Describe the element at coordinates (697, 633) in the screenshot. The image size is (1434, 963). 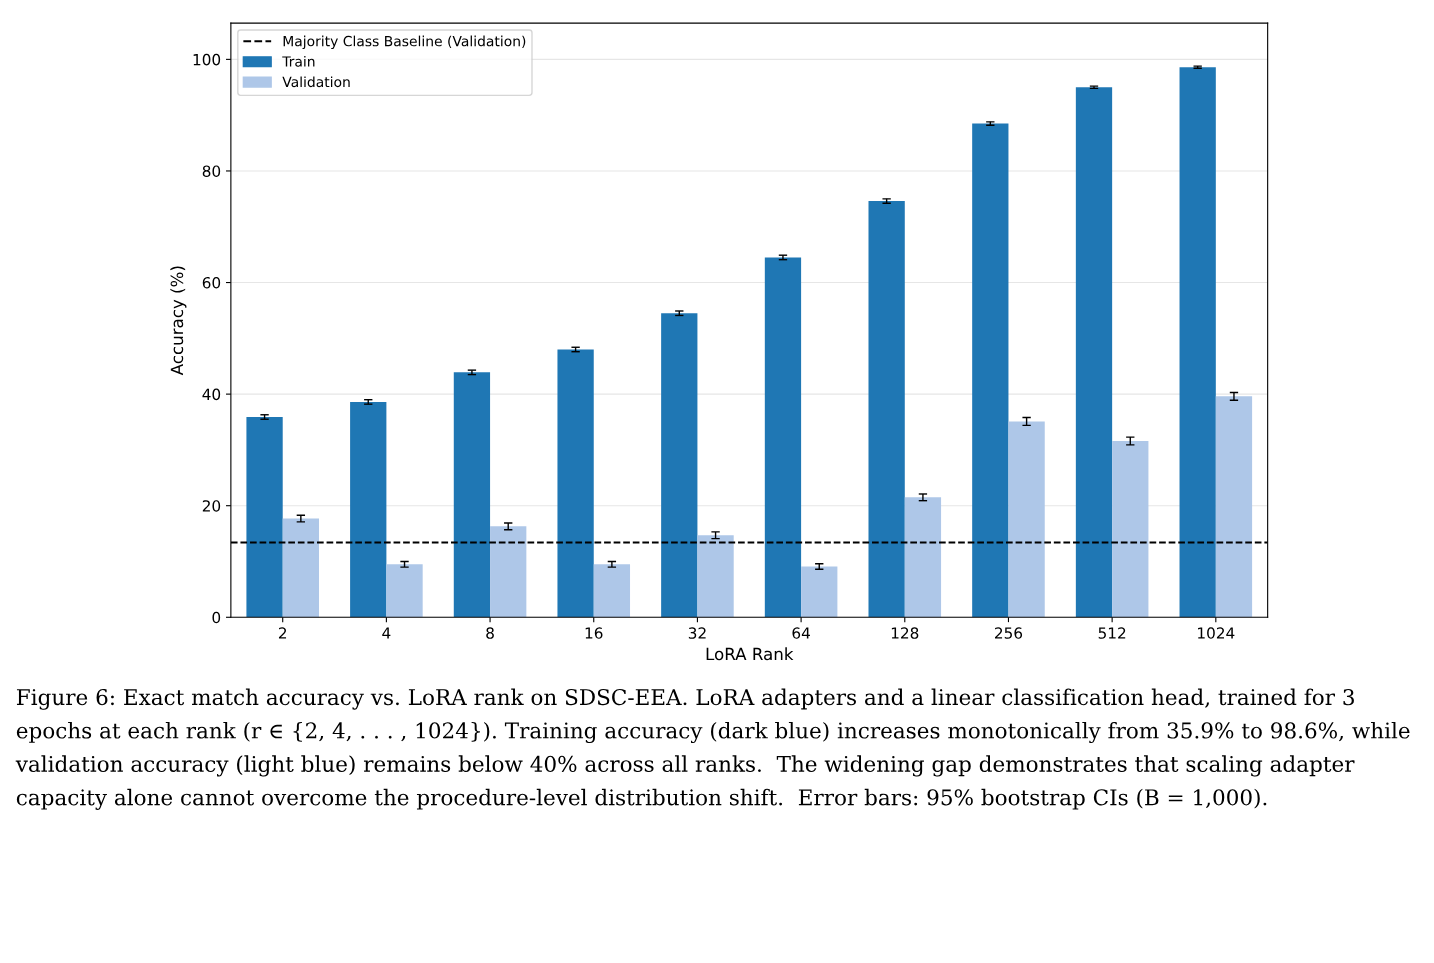
I see `x-tick-label: 32` at that location.